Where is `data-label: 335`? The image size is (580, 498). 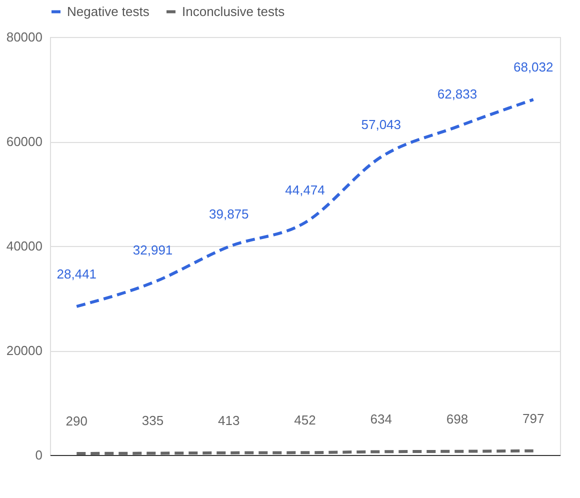 data-label: 335 is located at coordinates (153, 420).